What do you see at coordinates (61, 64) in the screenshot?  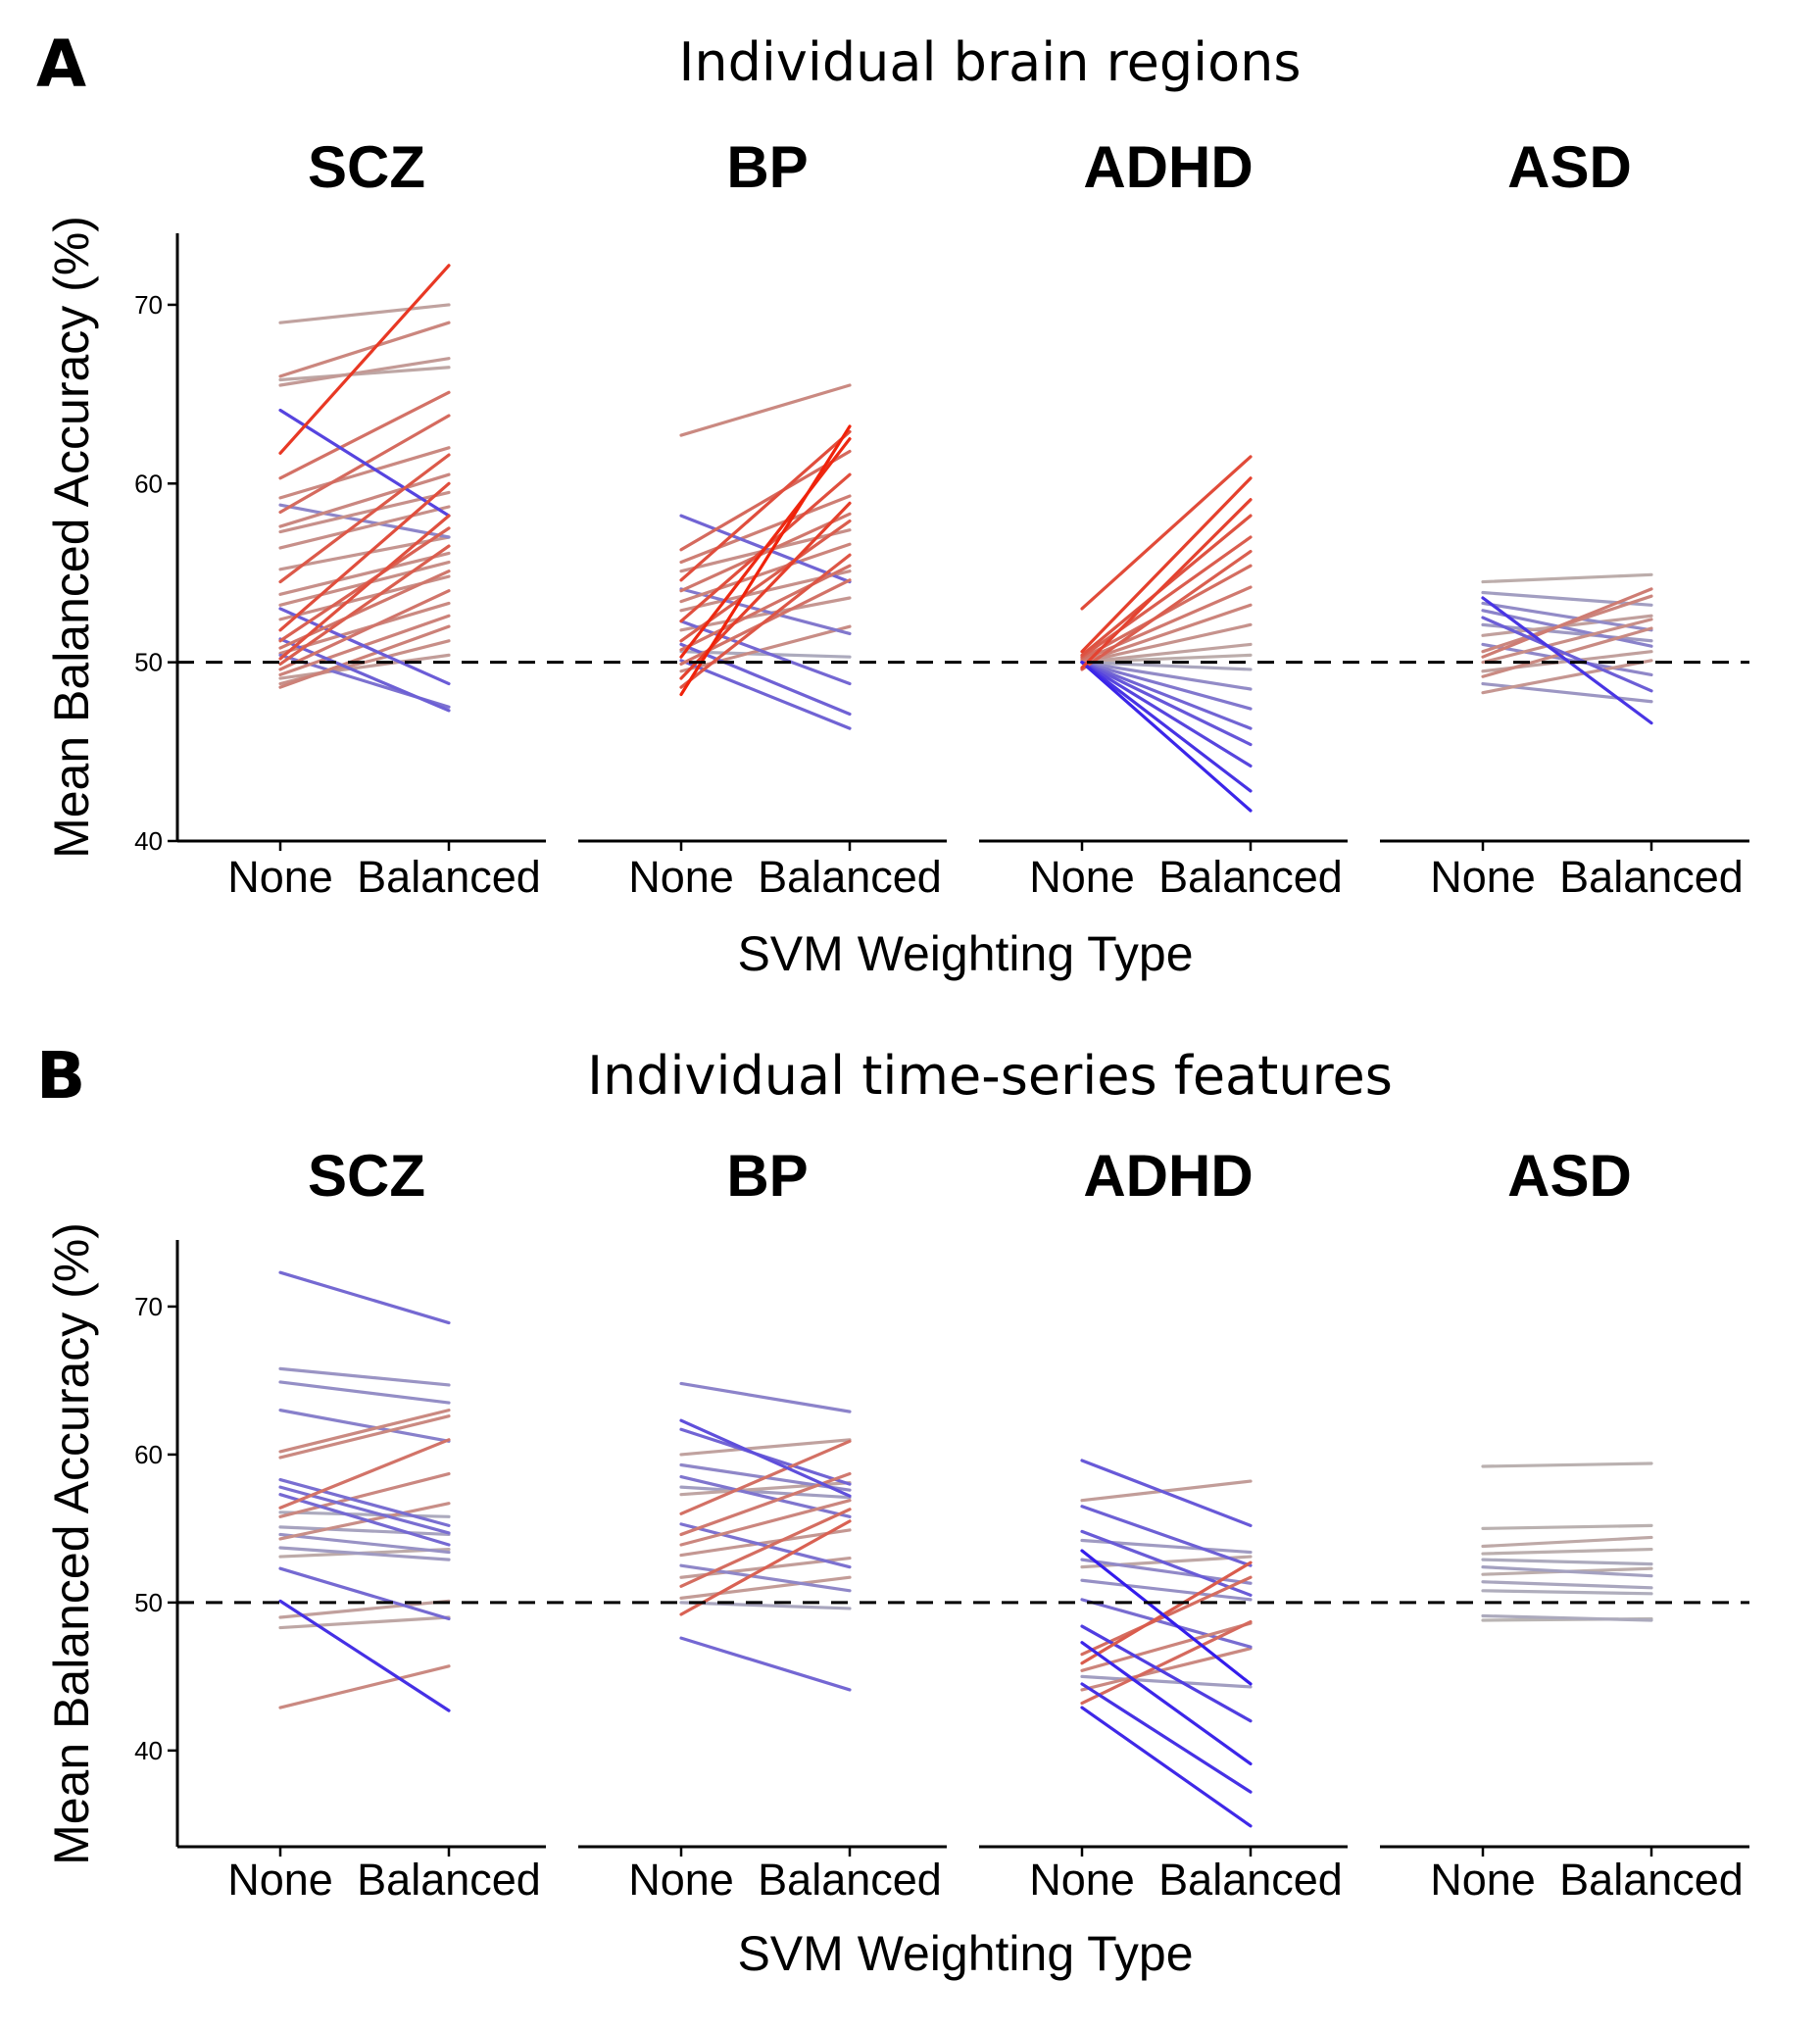 I see `panel-letter-a: A` at bounding box center [61, 64].